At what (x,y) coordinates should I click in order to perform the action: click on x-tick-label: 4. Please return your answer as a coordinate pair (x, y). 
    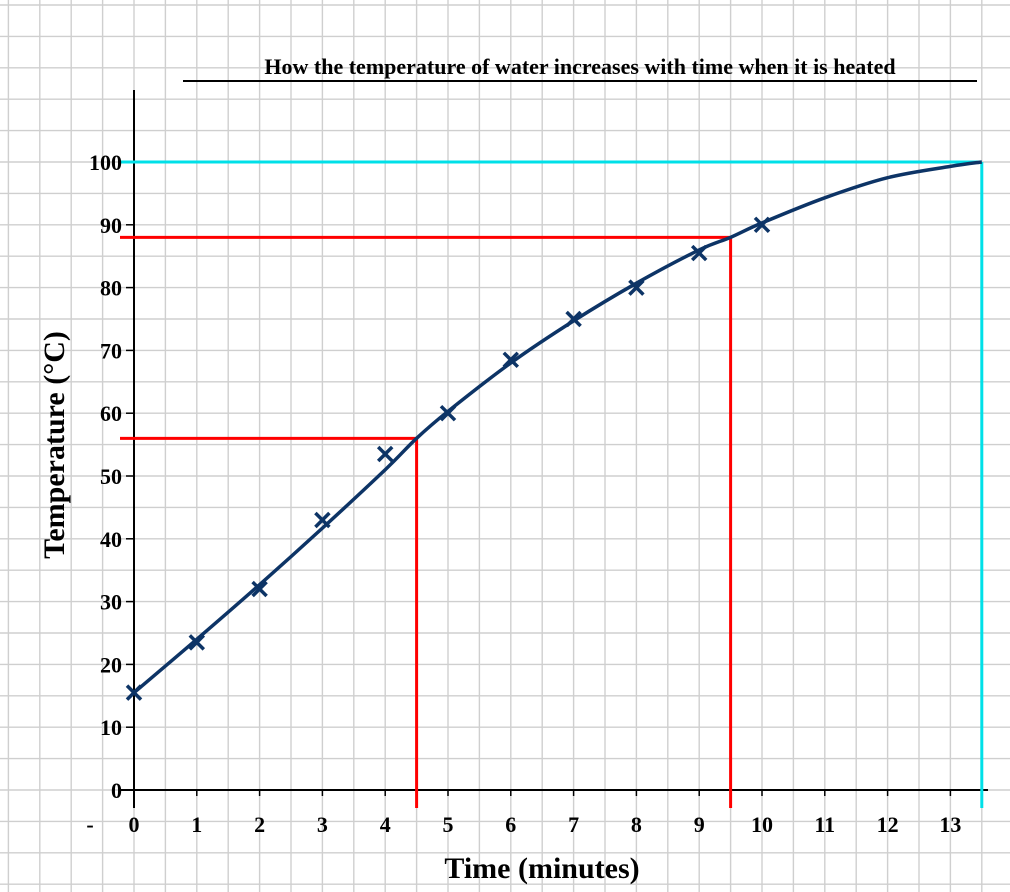
    Looking at the image, I should click on (385, 824).